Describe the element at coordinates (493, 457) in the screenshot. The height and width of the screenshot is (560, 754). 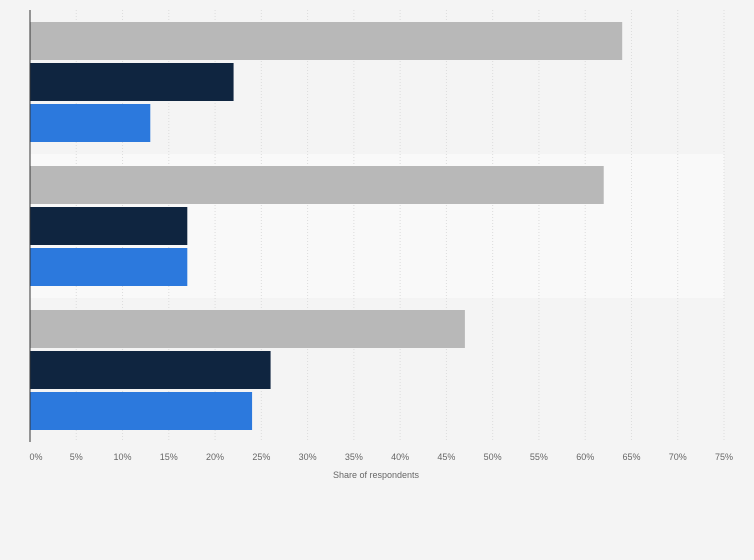
I see `x-tick-label: 50%` at that location.